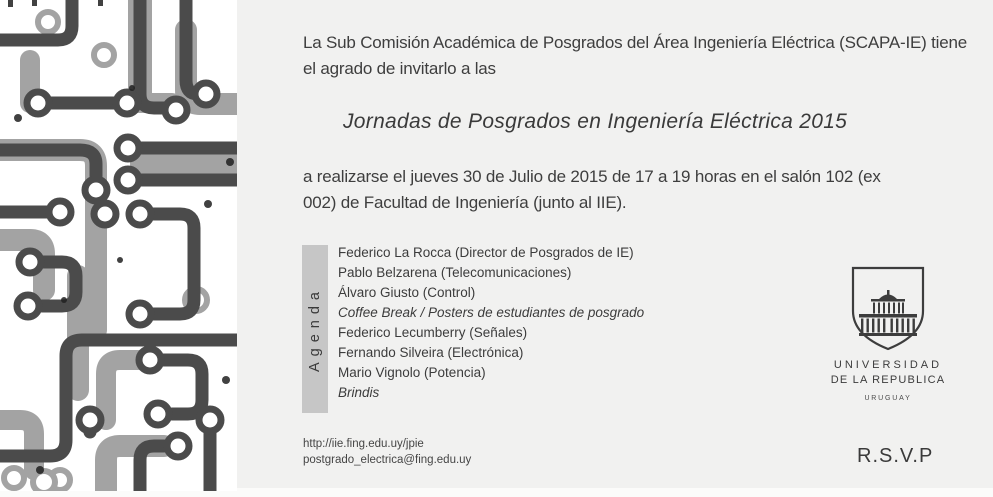  Describe the element at coordinates (888, 365) in the screenshot. I see `logo-text-universidad: UNIVERSIDAD` at that location.